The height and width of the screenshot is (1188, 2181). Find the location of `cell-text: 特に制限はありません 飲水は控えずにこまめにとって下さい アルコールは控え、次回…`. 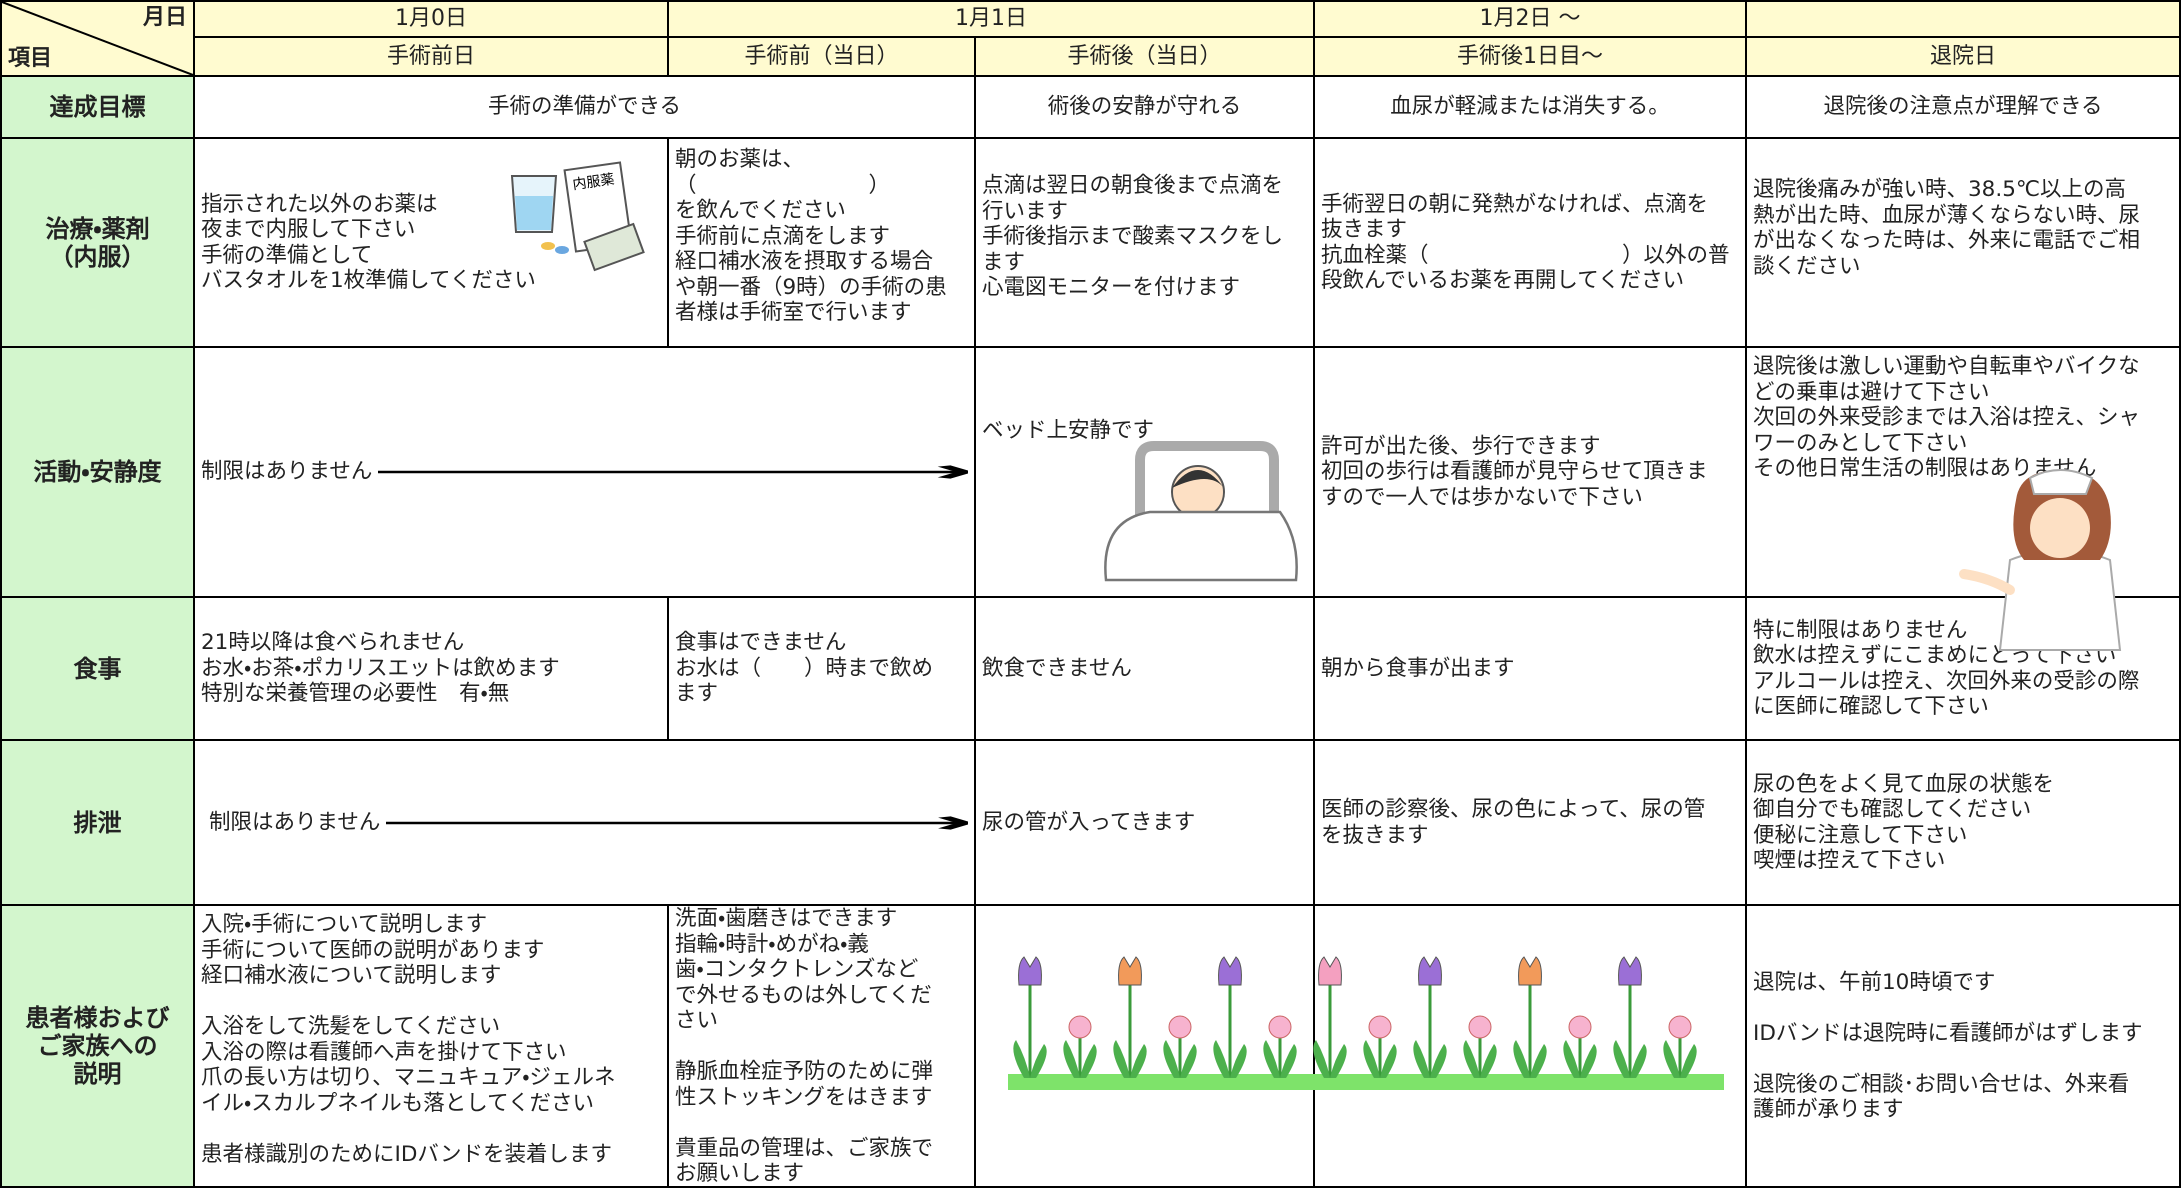

cell-text: 特に制限はありません 飲水は控えずにこまめにとって下さい アルコールは控え、次回… is located at coordinates (1964, 669).